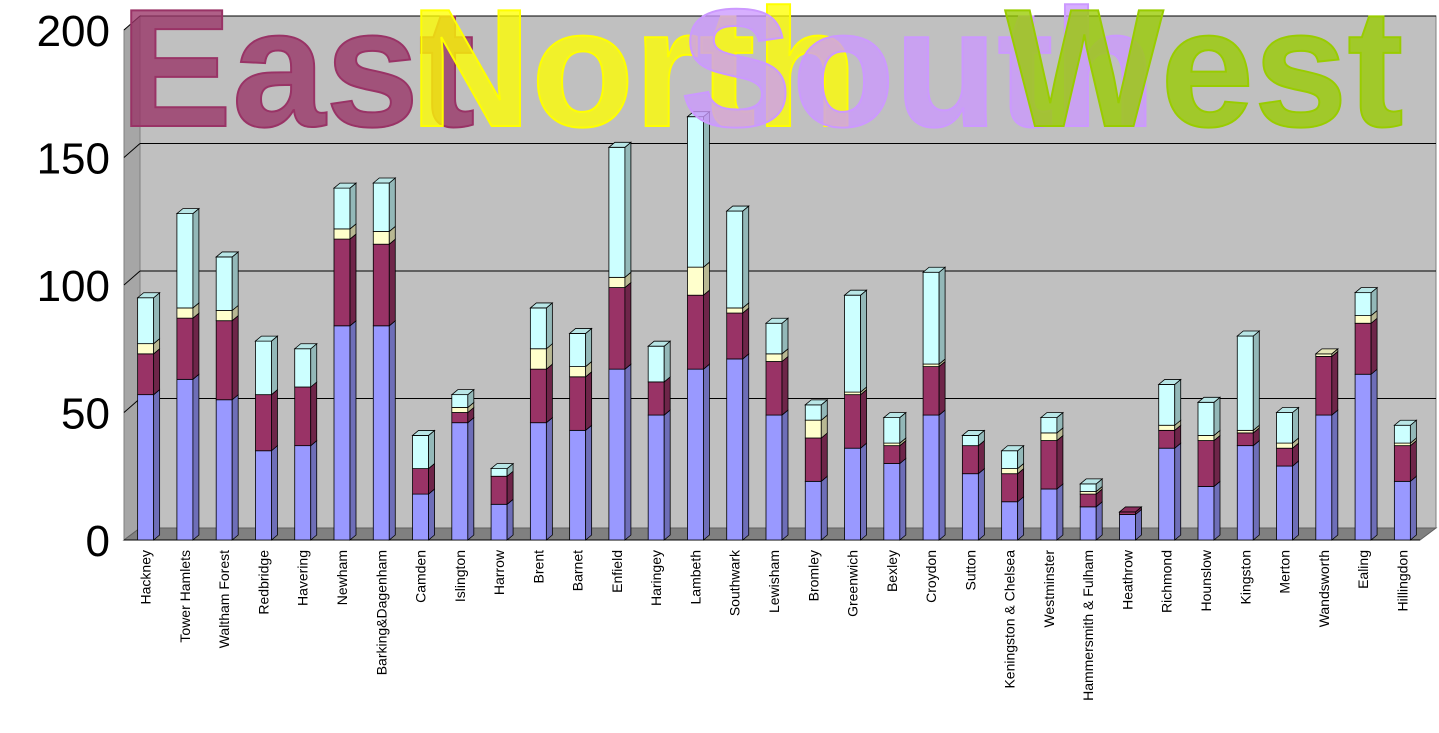 Image resolution: width=1439 pixels, height=733 pixels. Describe the element at coordinates (918, 81) in the screenshot. I see `region-label-south: South` at that location.